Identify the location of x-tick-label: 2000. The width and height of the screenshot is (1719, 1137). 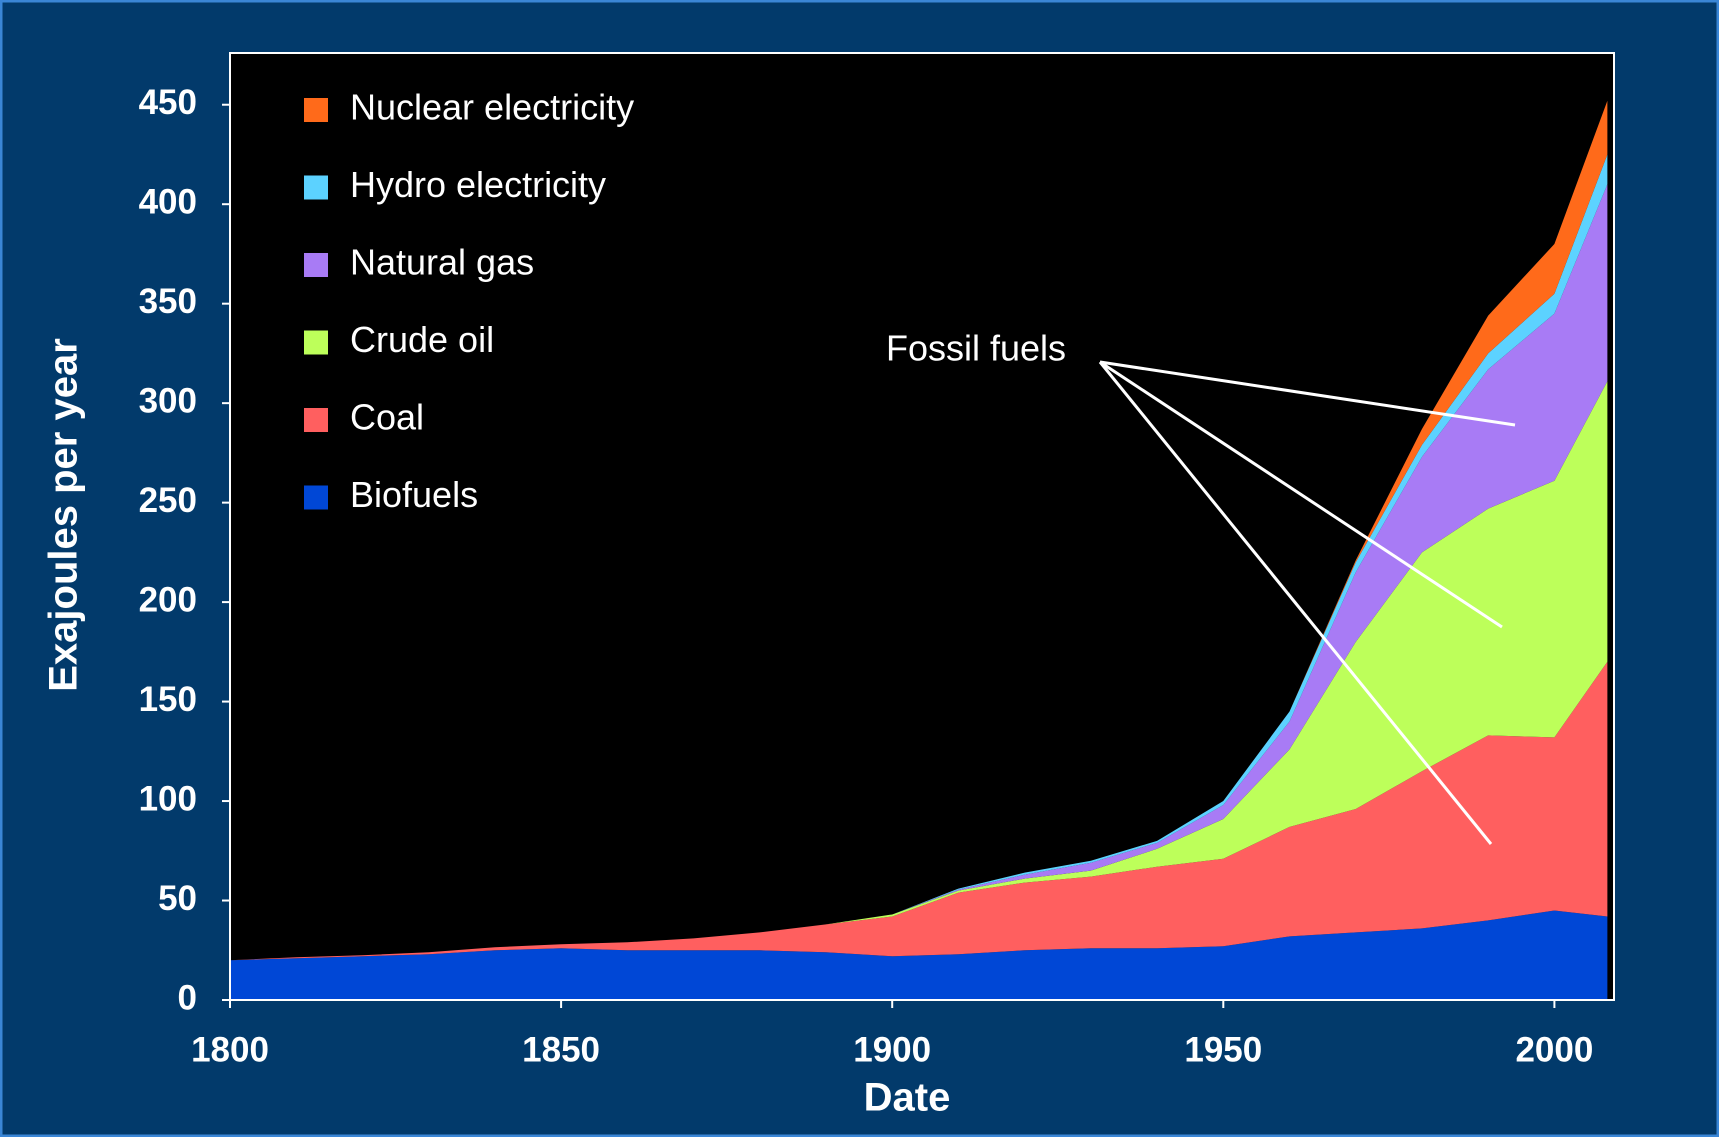
(1554, 1049).